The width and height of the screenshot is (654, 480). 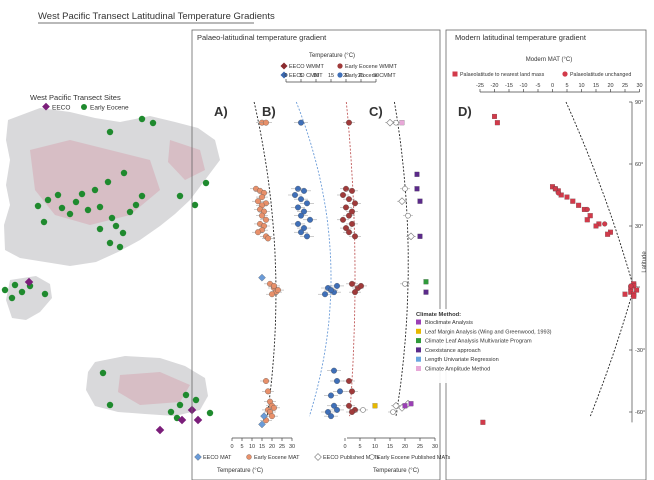 What do you see at coordinates (600, 75) in the screenshot?
I see `modern-legend-label: Palaeolatitude unchanged` at bounding box center [600, 75].